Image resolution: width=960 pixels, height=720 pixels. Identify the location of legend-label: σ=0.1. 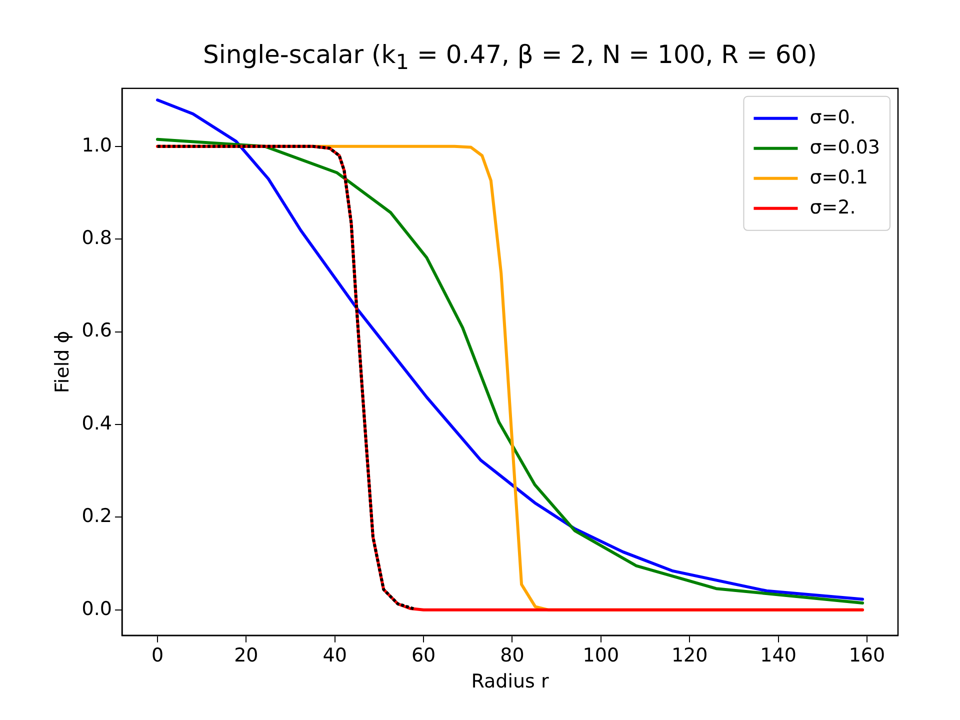
(839, 177).